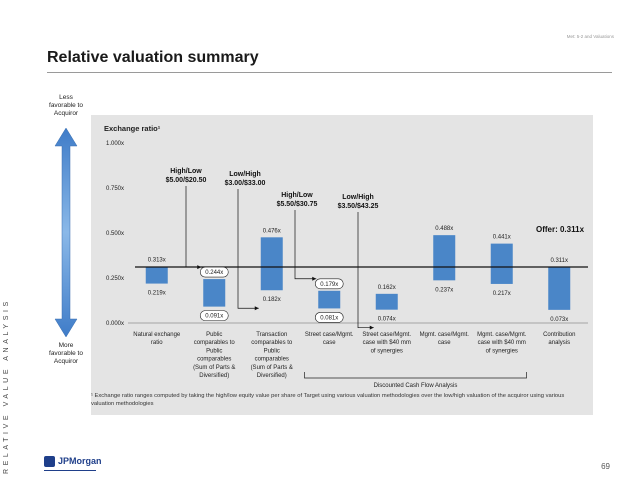 This screenshot has width=638, height=493. I want to click on high-value-label: 0.441x, so click(502, 238).